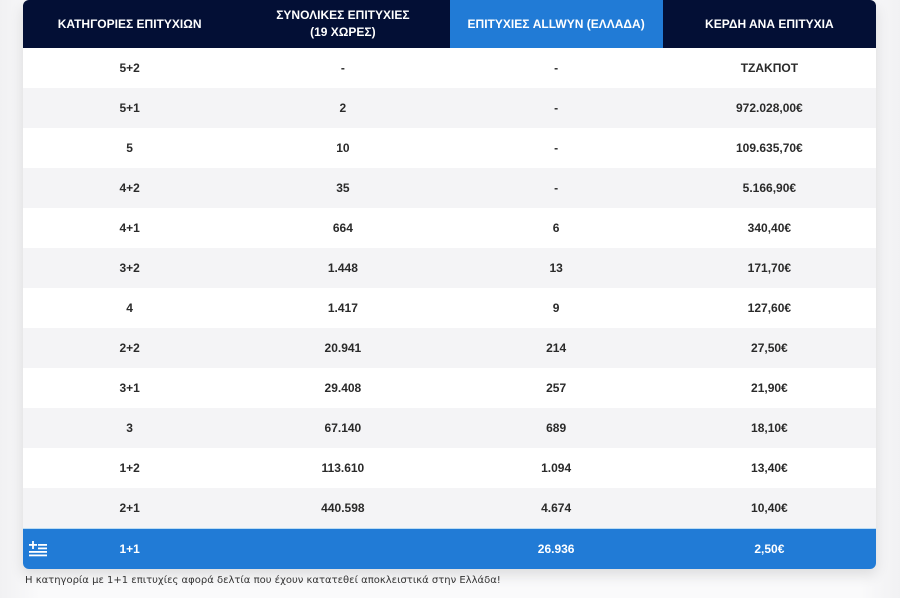 The image size is (900, 598). I want to click on category-cell: 4+1, so click(130, 228).